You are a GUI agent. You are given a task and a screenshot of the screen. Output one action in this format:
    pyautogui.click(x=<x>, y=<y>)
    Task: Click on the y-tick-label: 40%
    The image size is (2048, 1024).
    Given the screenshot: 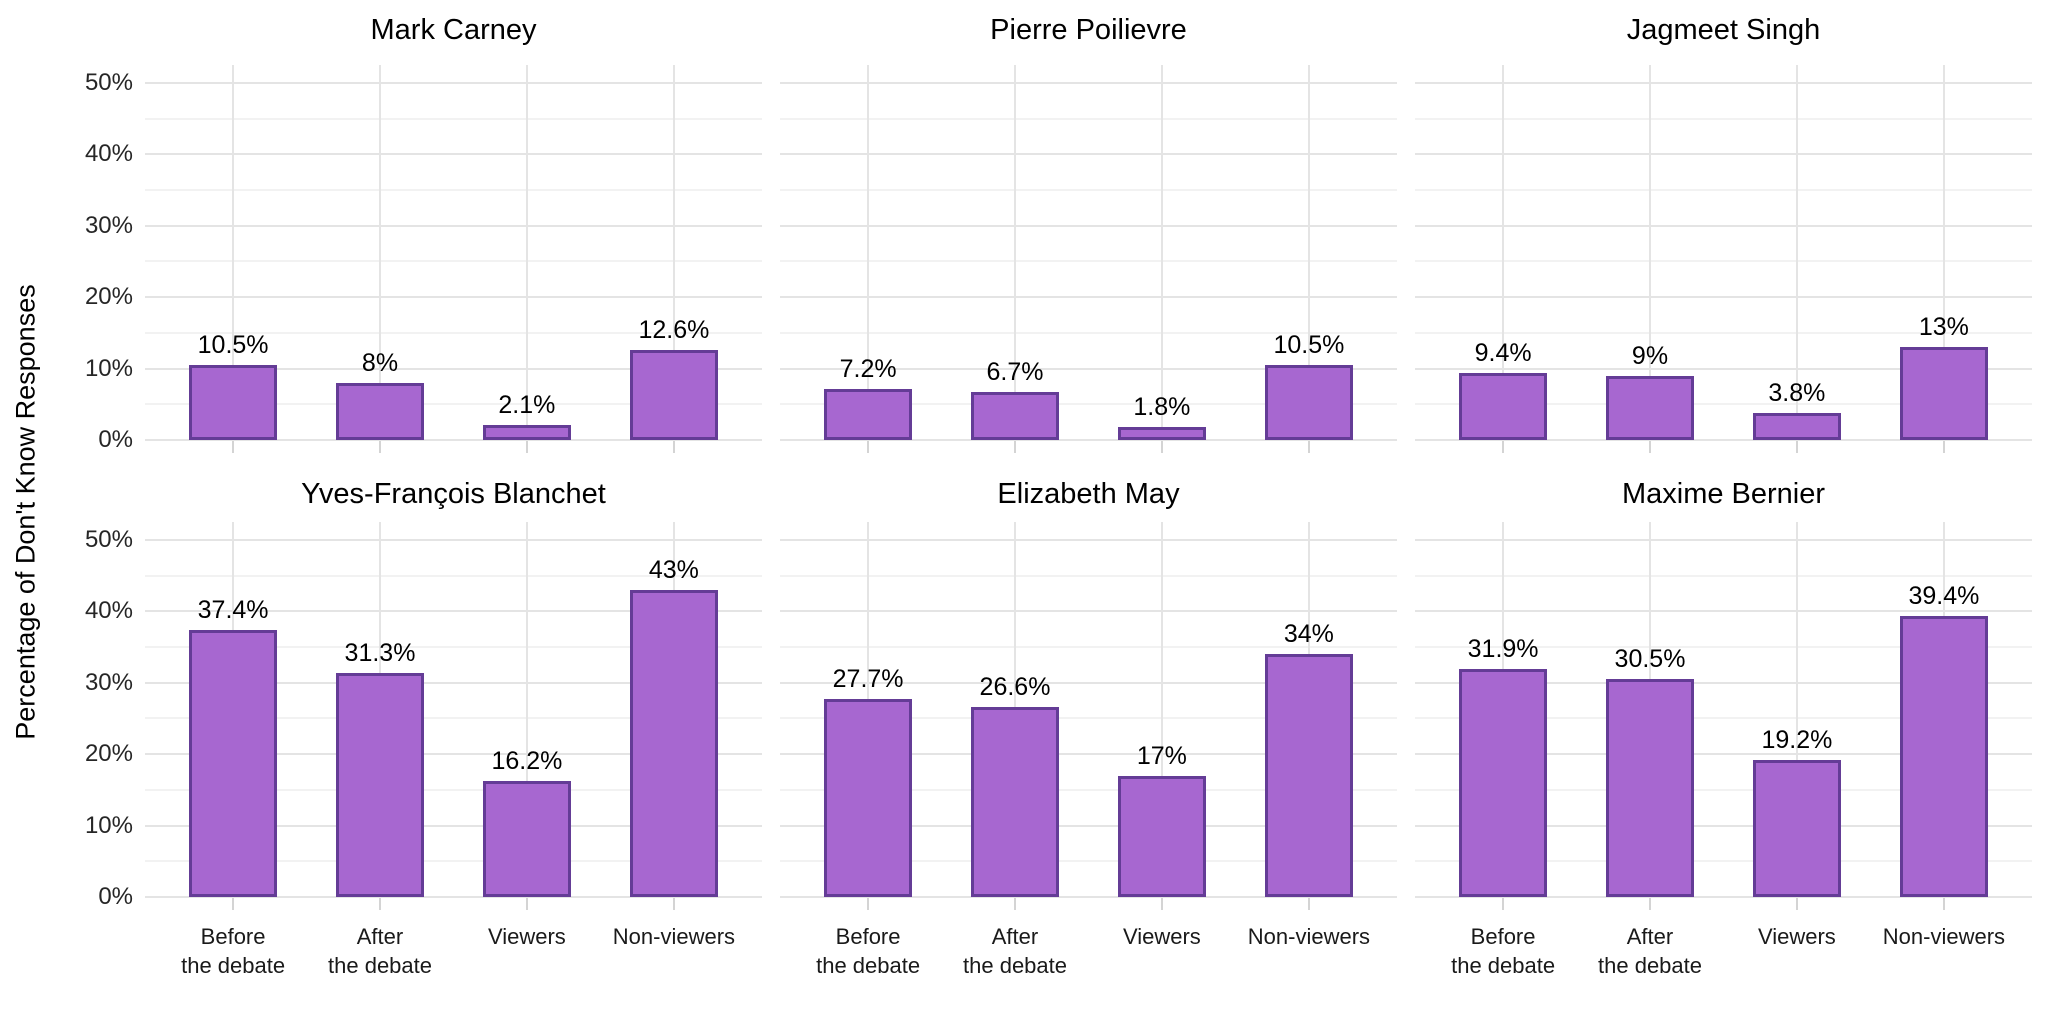 What is the action you would take?
    pyautogui.click(x=108, y=611)
    